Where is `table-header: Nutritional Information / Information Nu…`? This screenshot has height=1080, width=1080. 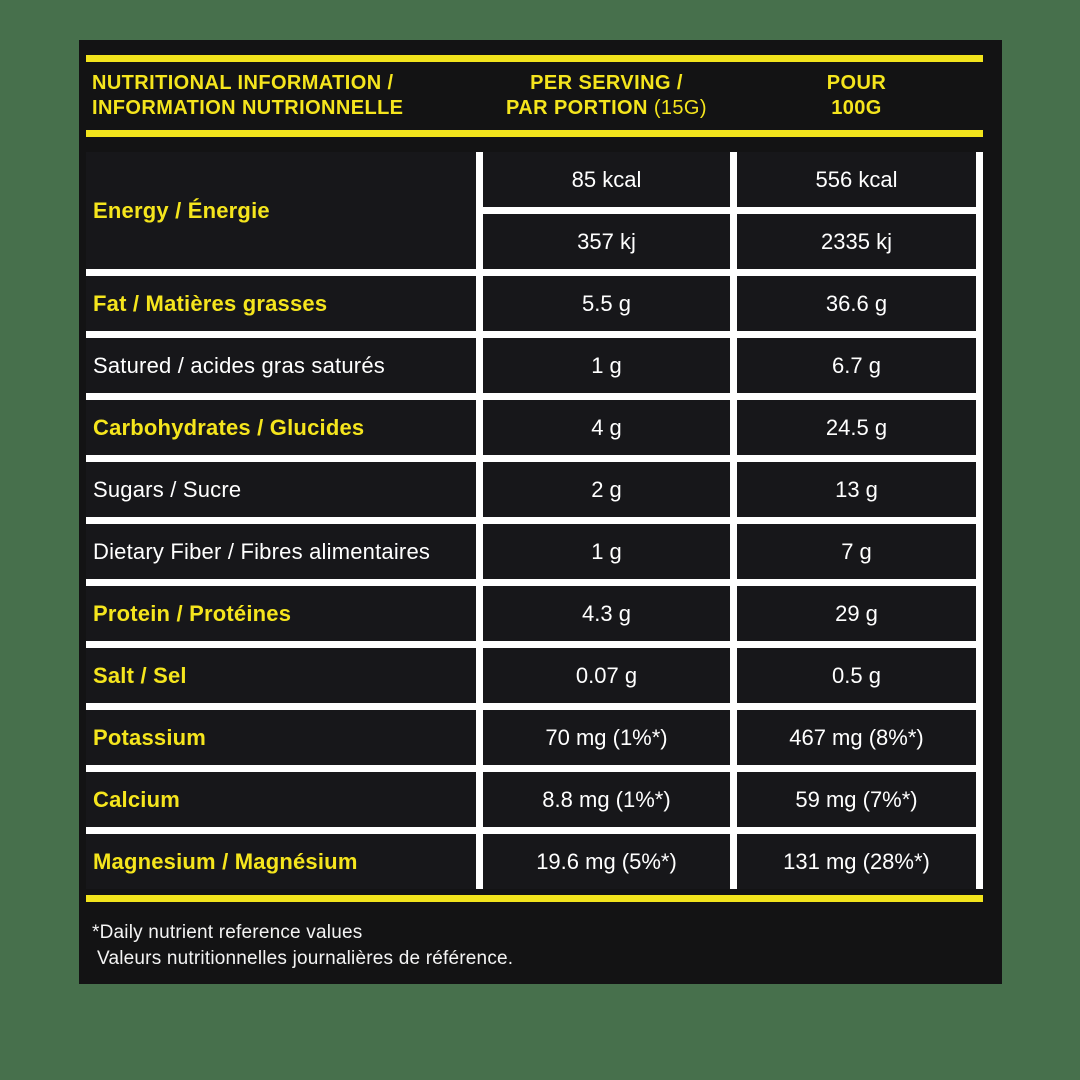 table-header: Nutritional Information / Information Nu… is located at coordinates (531, 96).